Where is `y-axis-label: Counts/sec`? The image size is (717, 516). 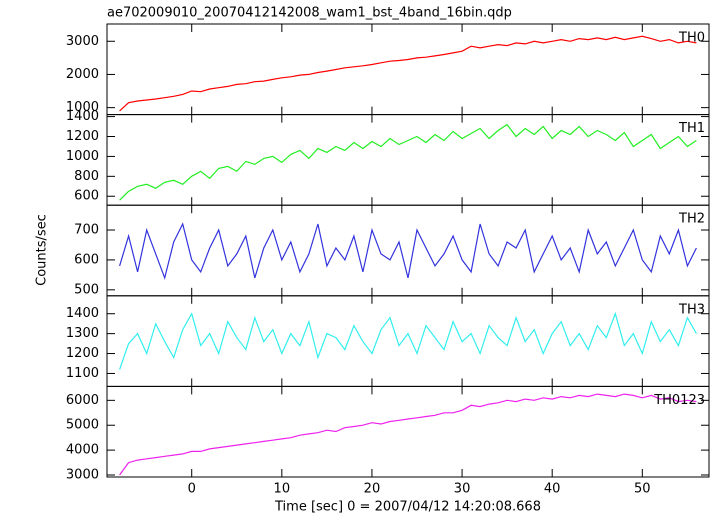
y-axis-label: Counts/sec is located at coordinates (42, 250).